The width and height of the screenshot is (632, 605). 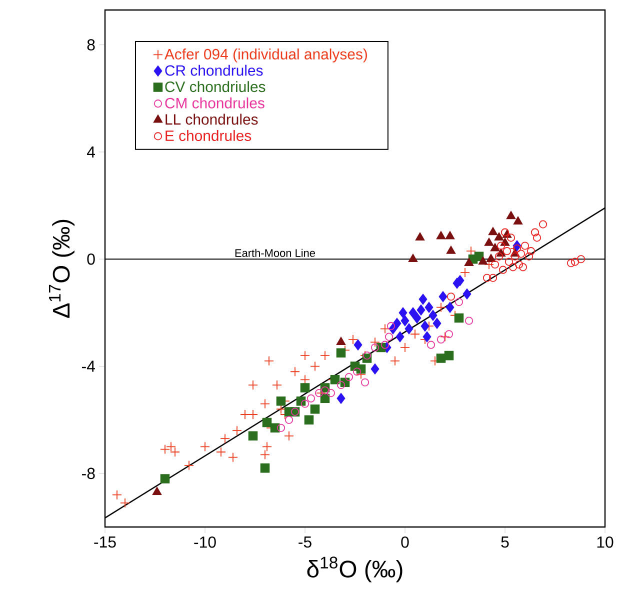 What do you see at coordinates (214, 70) in the screenshot?
I see `legend-label: CR chondrules` at bounding box center [214, 70].